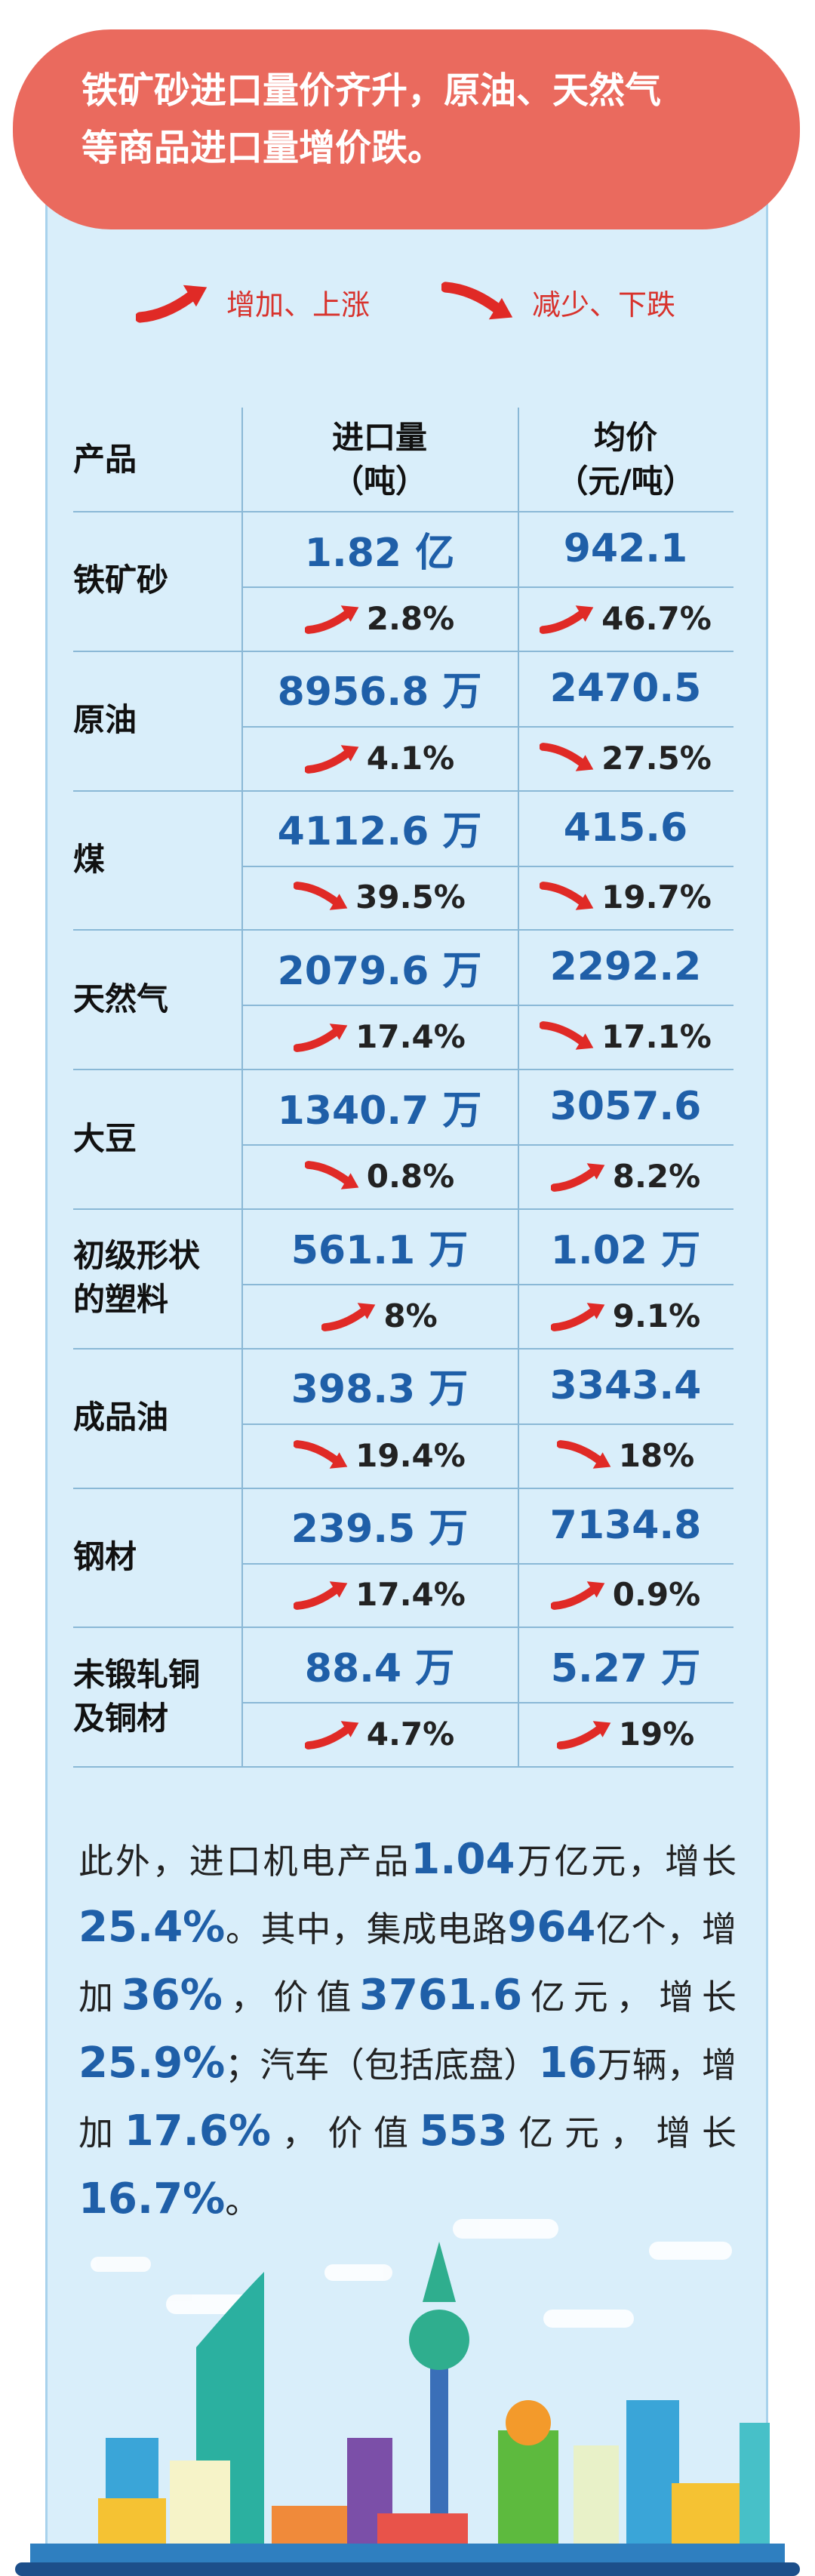  I want to click on change-cell: 17.4%, so click(379, 1595).